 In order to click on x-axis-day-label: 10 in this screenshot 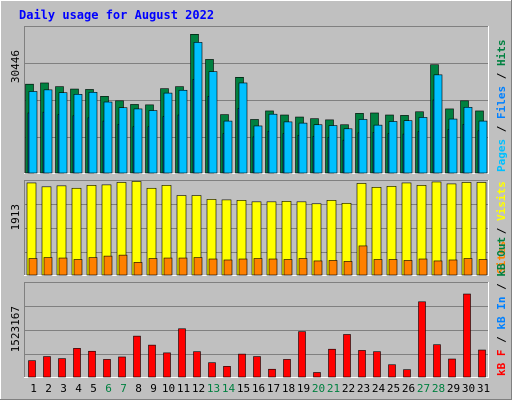, I will do `click(168, 388)`.